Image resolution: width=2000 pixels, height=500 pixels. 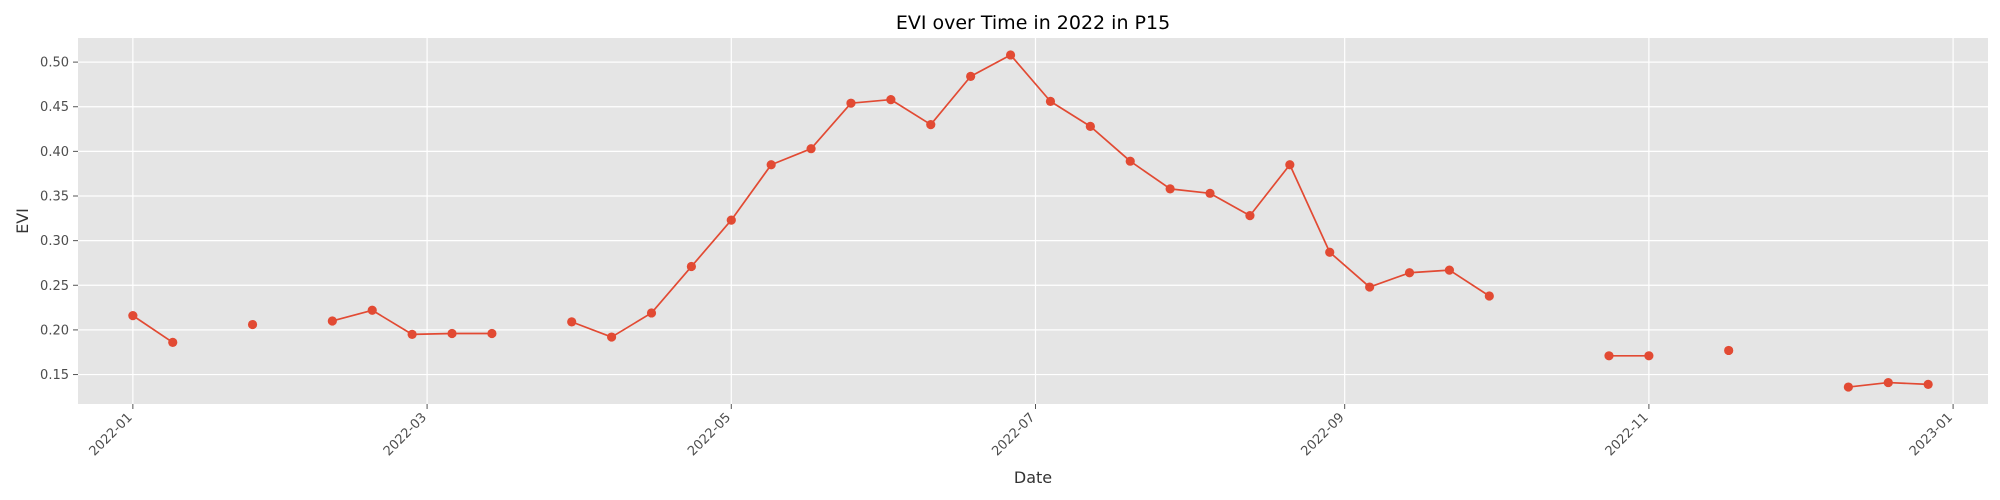 I want to click on y-tick-label: 0.30, so click(x=54, y=241).